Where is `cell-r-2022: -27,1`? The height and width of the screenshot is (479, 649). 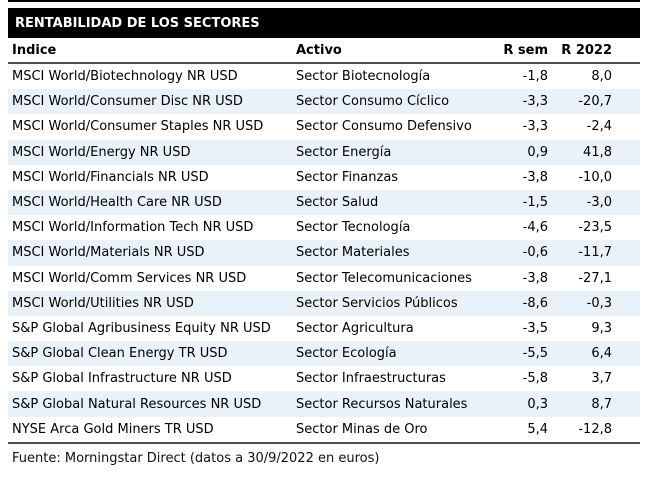
cell-r-2022: -27,1 is located at coordinates (595, 278).